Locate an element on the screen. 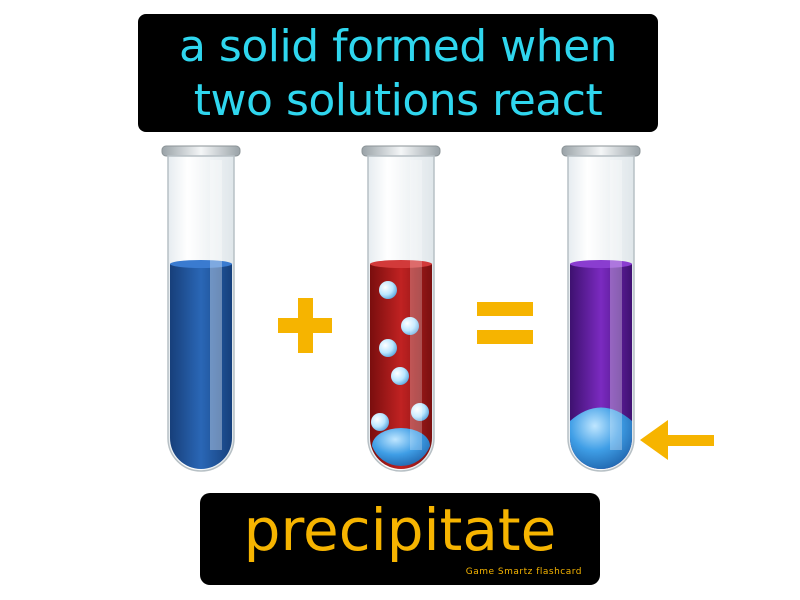  test-tube-blue is located at coordinates (201, 308).